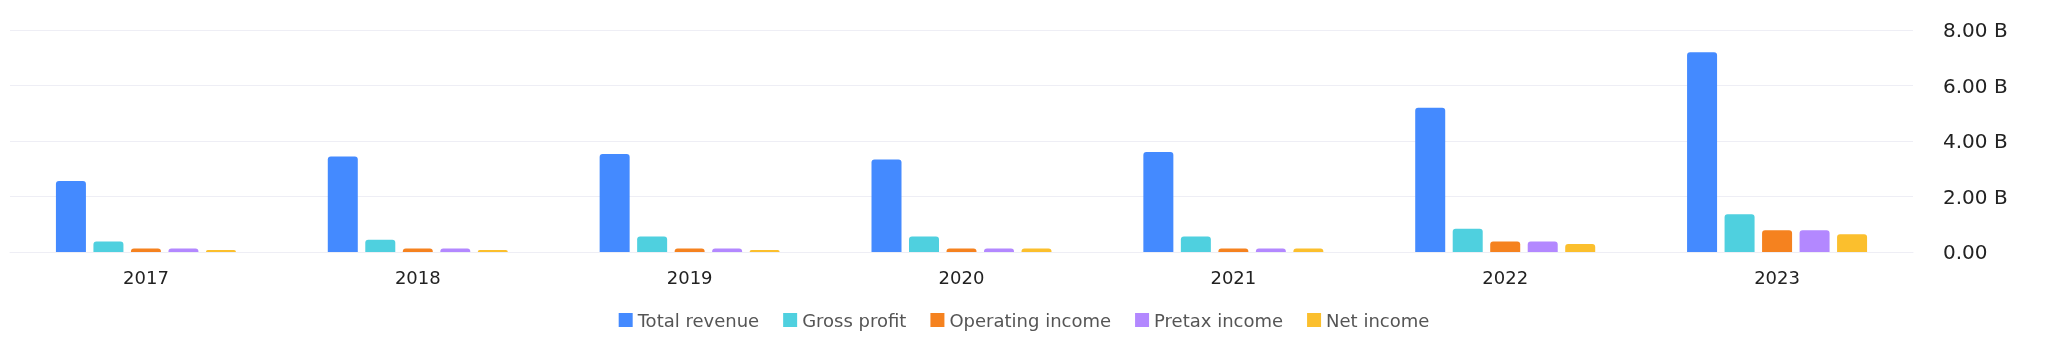  What do you see at coordinates (689, 277) in the screenshot?
I see `x-tick-label: 2019` at bounding box center [689, 277].